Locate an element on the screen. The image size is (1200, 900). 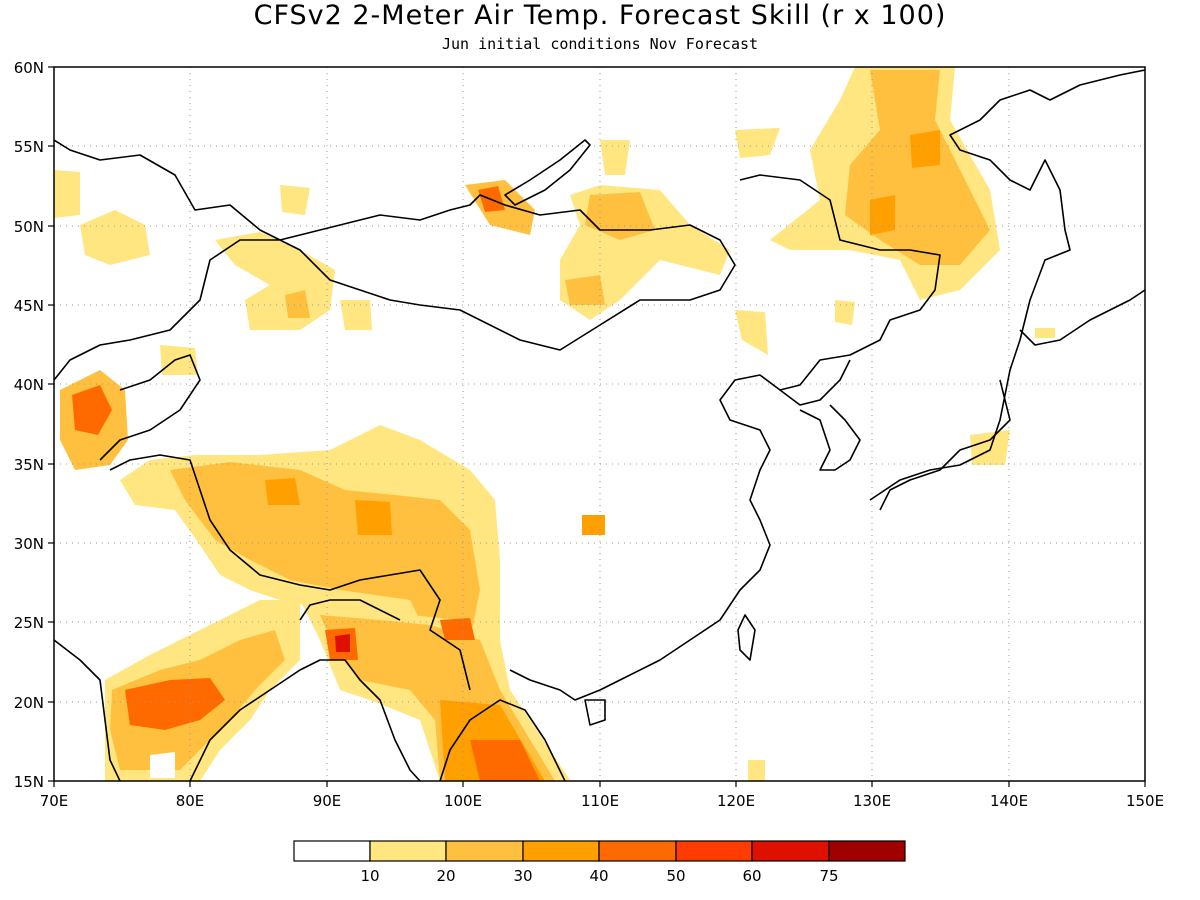
lon-tick-label: 70E is located at coordinates (54, 801).